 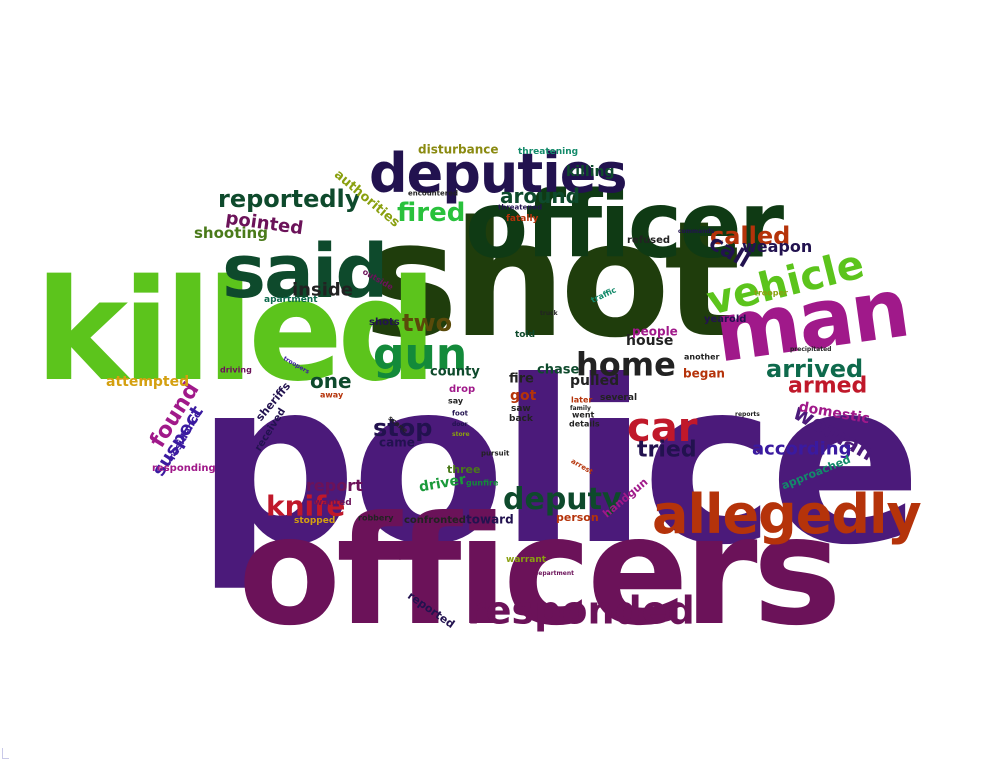 I want to click on word-trooper: trooper, so click(x=771, y=293).